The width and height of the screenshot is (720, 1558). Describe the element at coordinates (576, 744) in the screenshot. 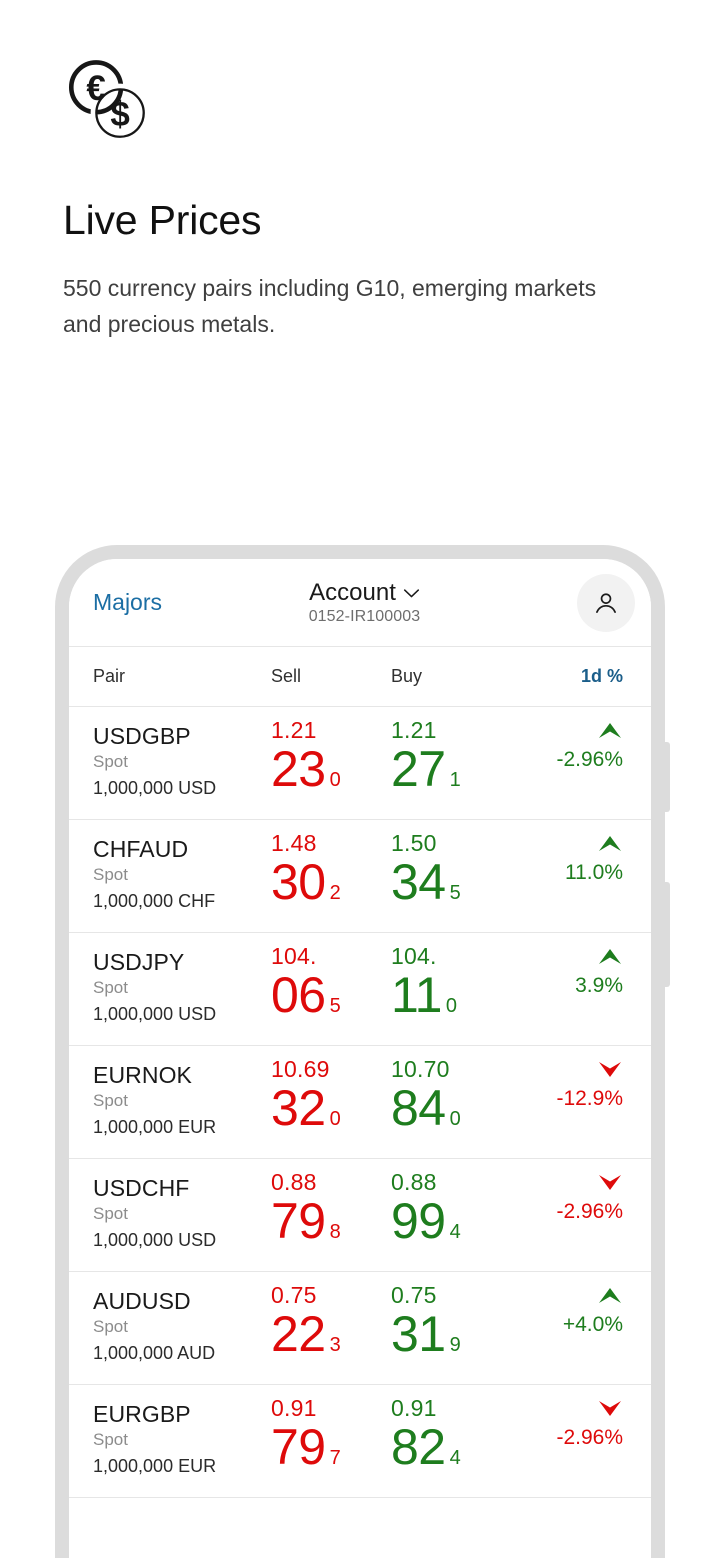

I see `change-cell: -2.96%` at that location.